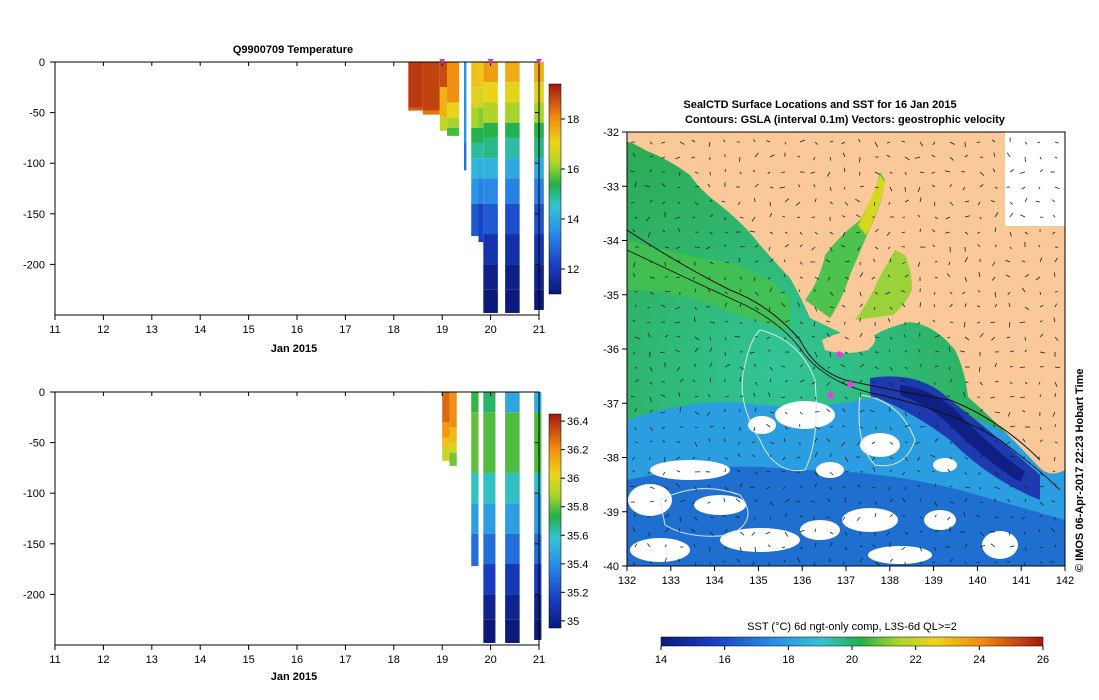 Image resolution: width=1099 pixels, height=700 pixels. What do you see at coordinates (577, 451) in the screenshot?
I see `salinity-cbar-label-36.2: 36.2` at bounding box center [577, 451].